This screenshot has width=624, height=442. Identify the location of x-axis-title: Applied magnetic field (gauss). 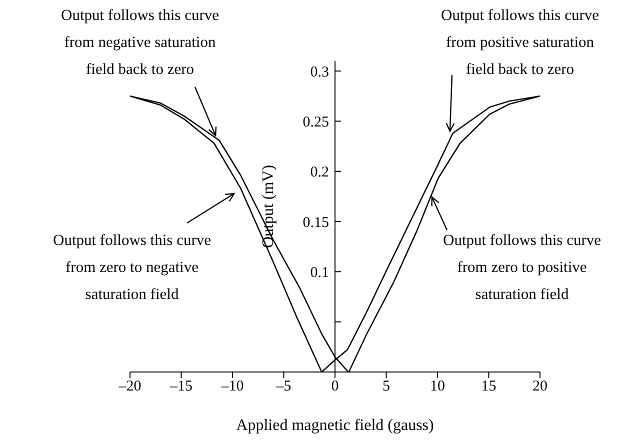
(335, 425).